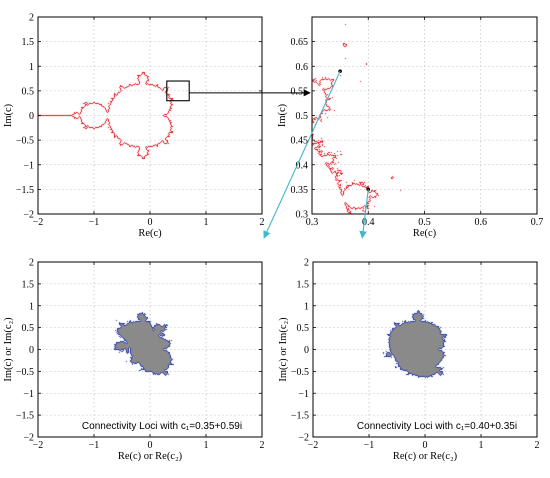 The height and width of the screenshot is (478, 550). Describe the element at coordinates (300, 91) in the screenshot. I see `y-tick-label: 0.55` at that location.